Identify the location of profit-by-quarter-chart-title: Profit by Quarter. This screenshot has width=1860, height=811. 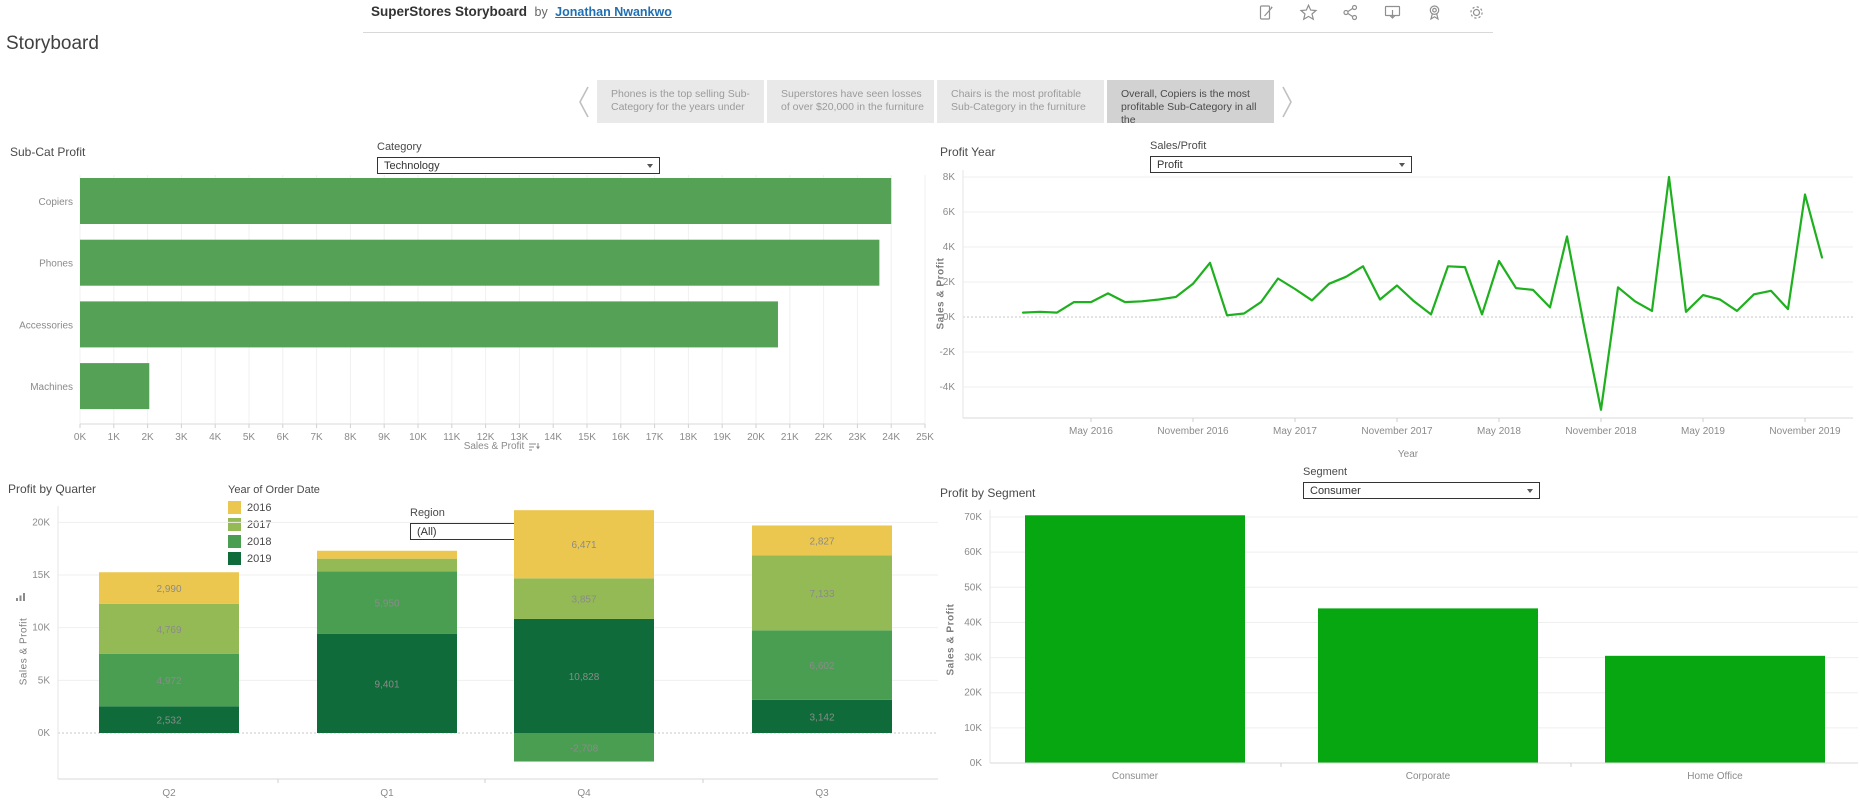
(52, 489).